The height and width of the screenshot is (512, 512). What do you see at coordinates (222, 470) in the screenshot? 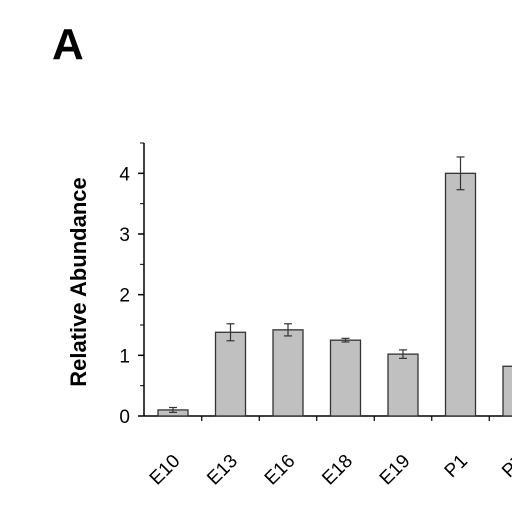
I see `category-label-e13: E13` at bounding box center [222, 470].